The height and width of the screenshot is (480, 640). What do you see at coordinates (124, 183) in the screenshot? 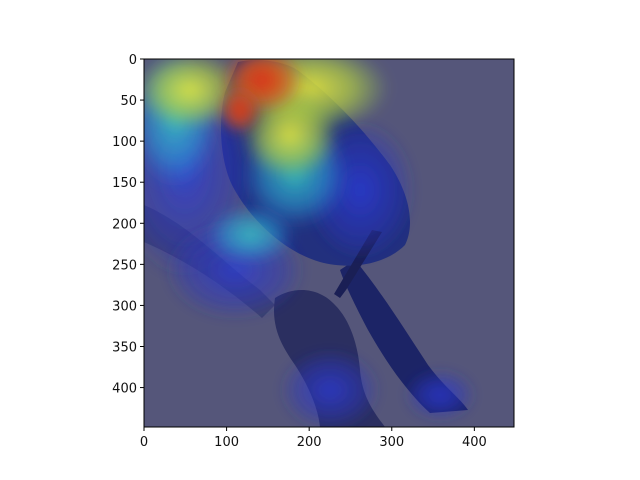
I see `y-tick-label: 150` at bounding box center [124, 183].